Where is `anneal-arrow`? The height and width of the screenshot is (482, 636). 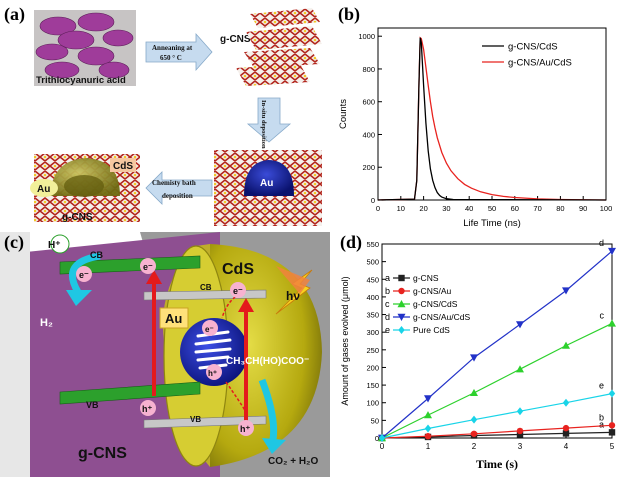
anneal-arrow is located at coordinates (179, 52).